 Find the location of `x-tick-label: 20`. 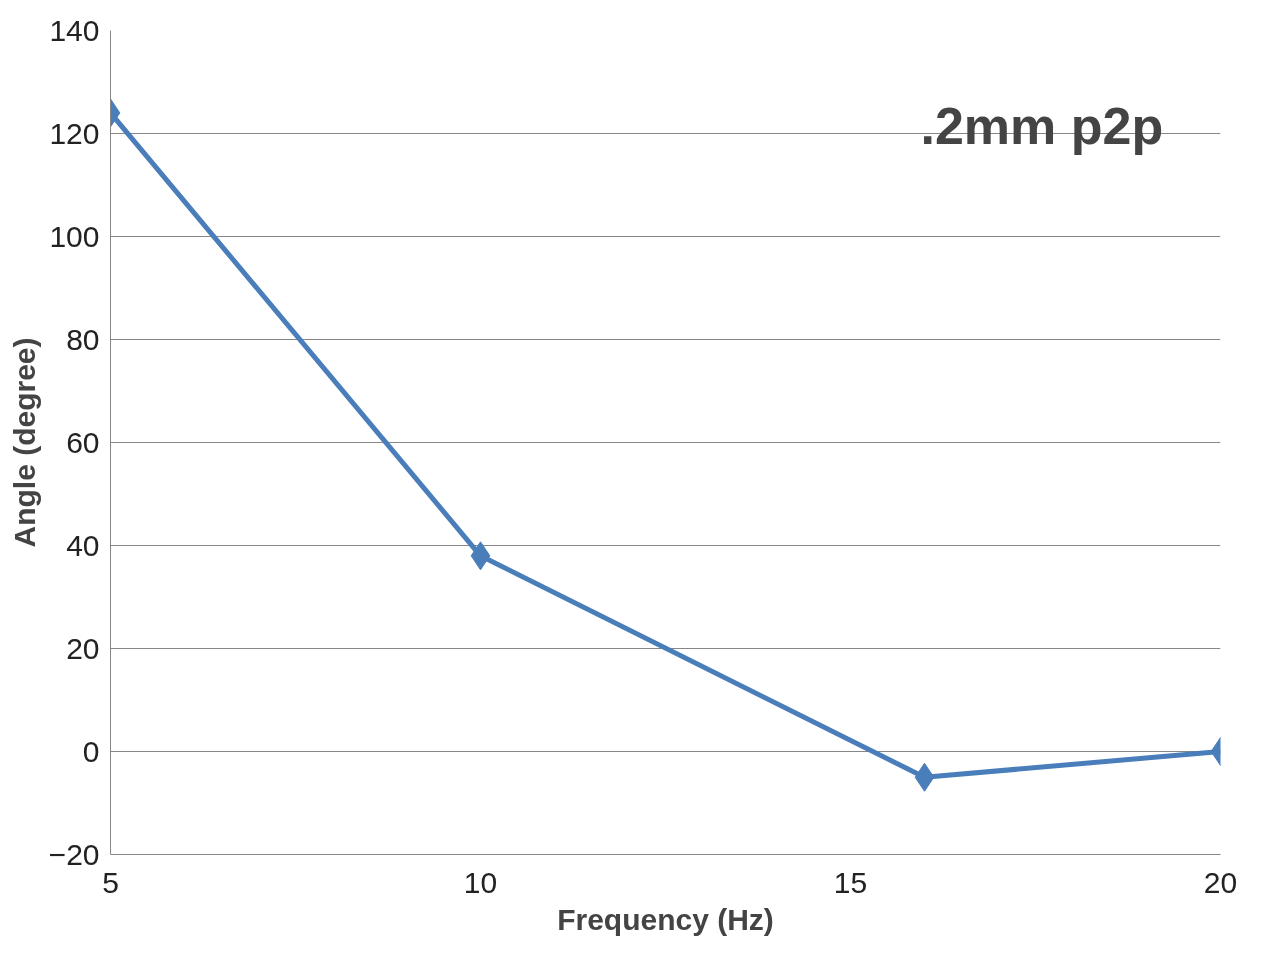

x-tick-label: 20 is located at coordinates (1220, 882).